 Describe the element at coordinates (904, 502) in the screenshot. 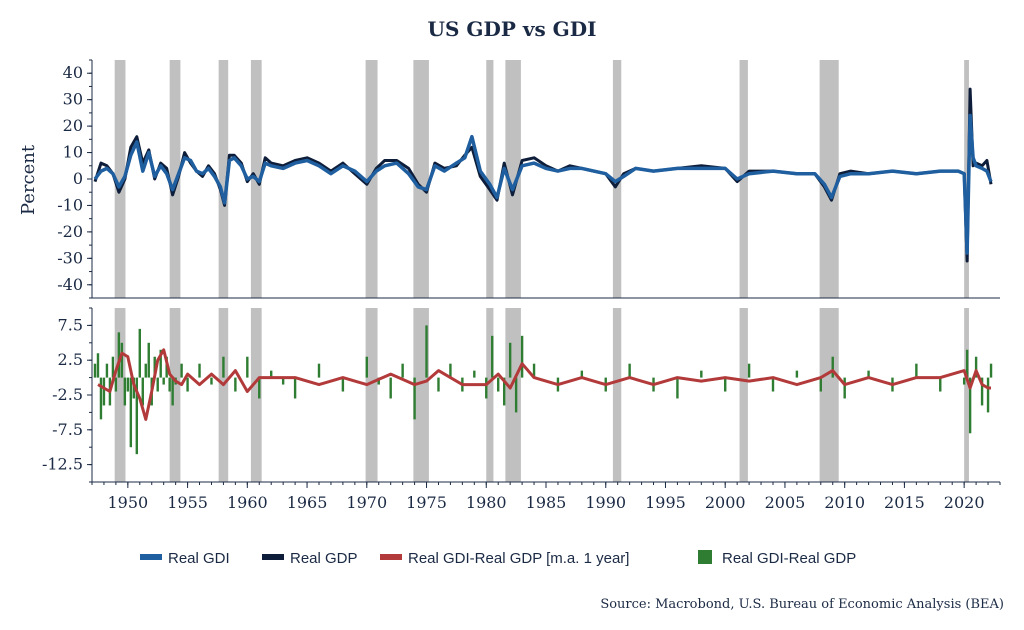

I see `x-tick-label: 2015` at that location.